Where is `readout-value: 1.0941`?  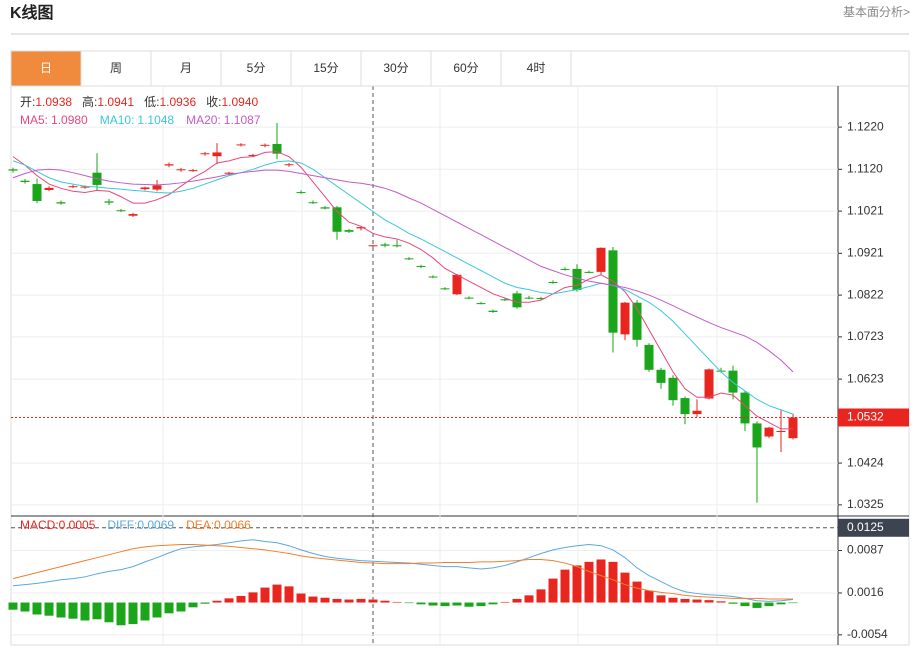
readout-value: 1.0941 is located at coordinates (115, 102).